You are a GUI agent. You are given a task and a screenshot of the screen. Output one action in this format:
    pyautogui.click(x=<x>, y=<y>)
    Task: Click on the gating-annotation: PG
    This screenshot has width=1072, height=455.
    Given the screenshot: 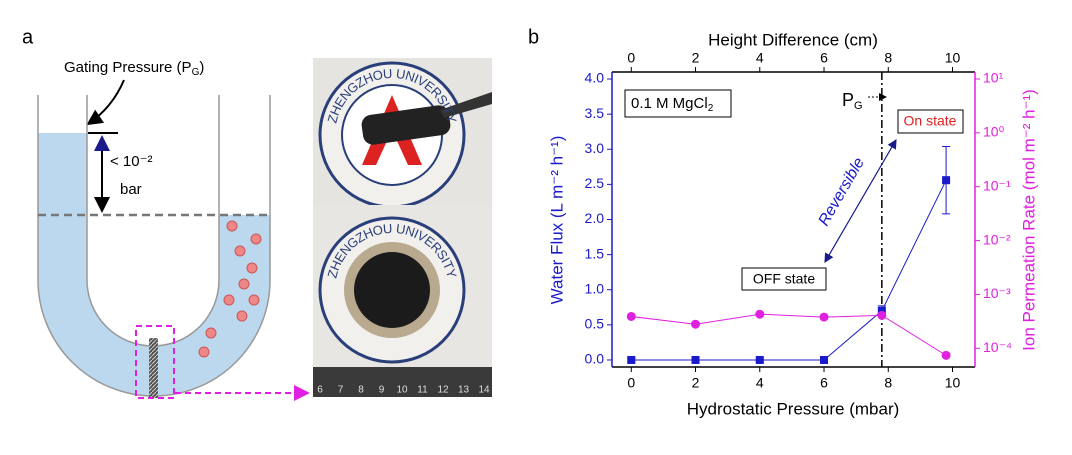 What is the action you would take?
    pyautogui.click(x=852, y=101)
    